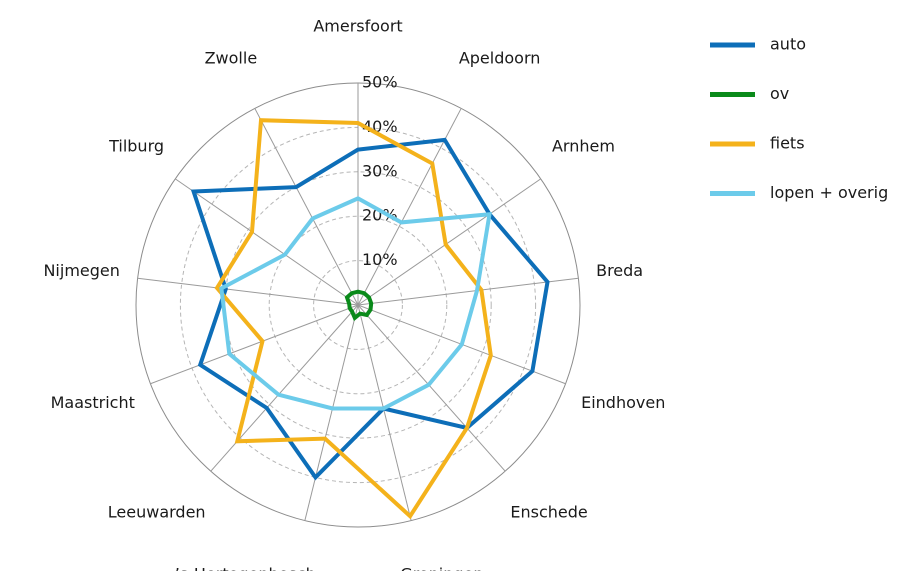 The image size is (921, 571). I want to click on category-label: ’s-Hertogenbosch, so click(245, 567).